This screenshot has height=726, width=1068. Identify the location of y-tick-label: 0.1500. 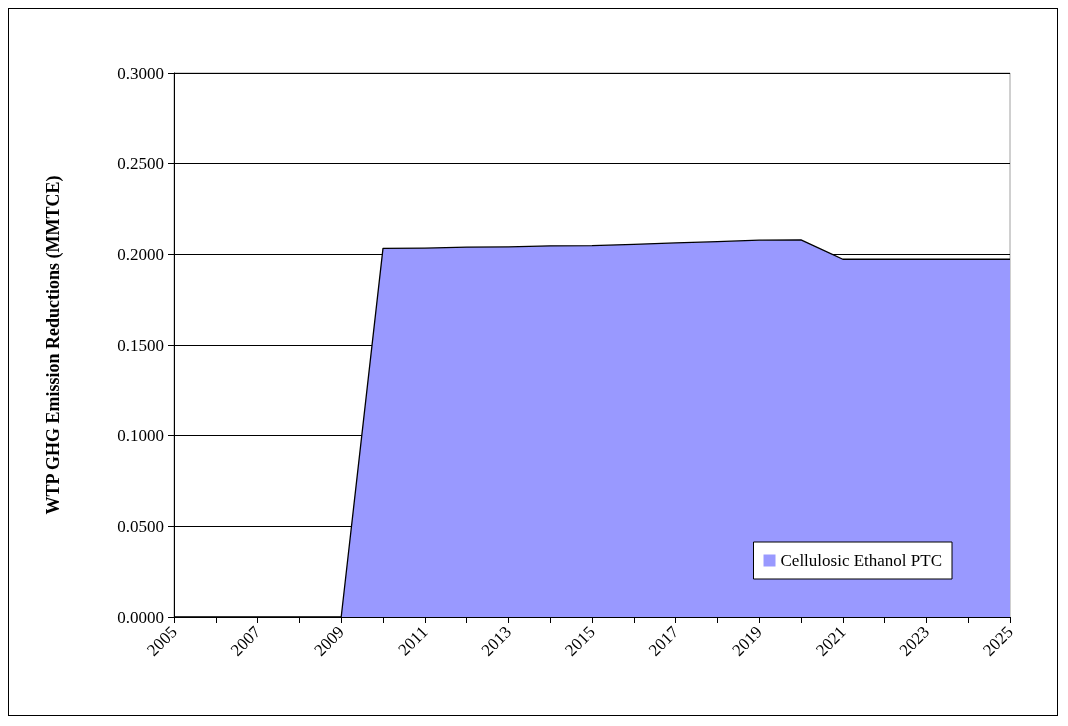
(140, 345).